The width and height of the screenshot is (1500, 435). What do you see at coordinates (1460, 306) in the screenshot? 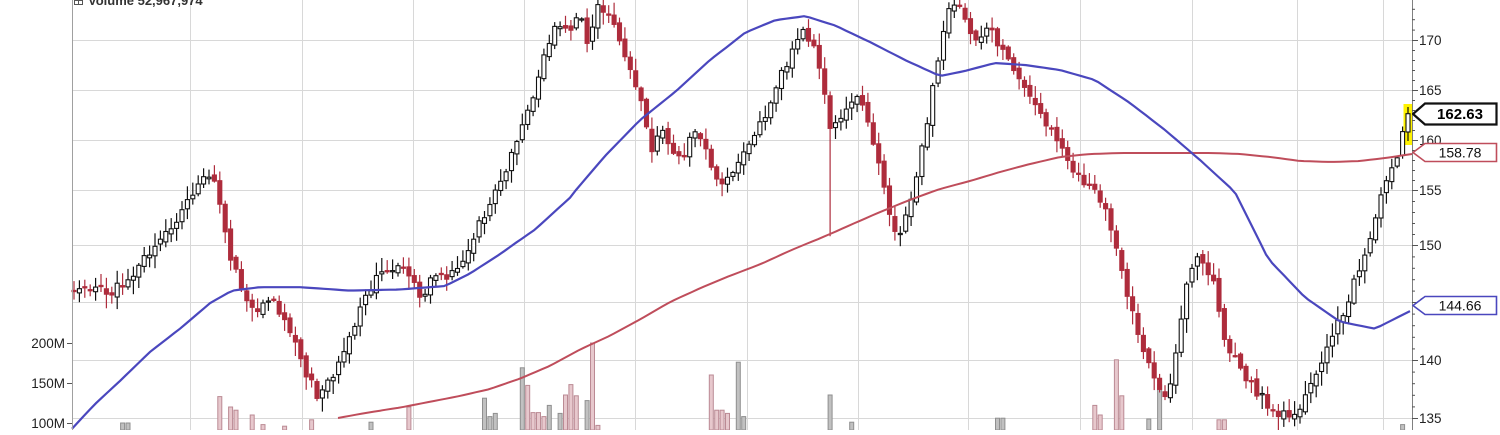
I see `svg-text: 144.66` at bounding box center [1460, 306].